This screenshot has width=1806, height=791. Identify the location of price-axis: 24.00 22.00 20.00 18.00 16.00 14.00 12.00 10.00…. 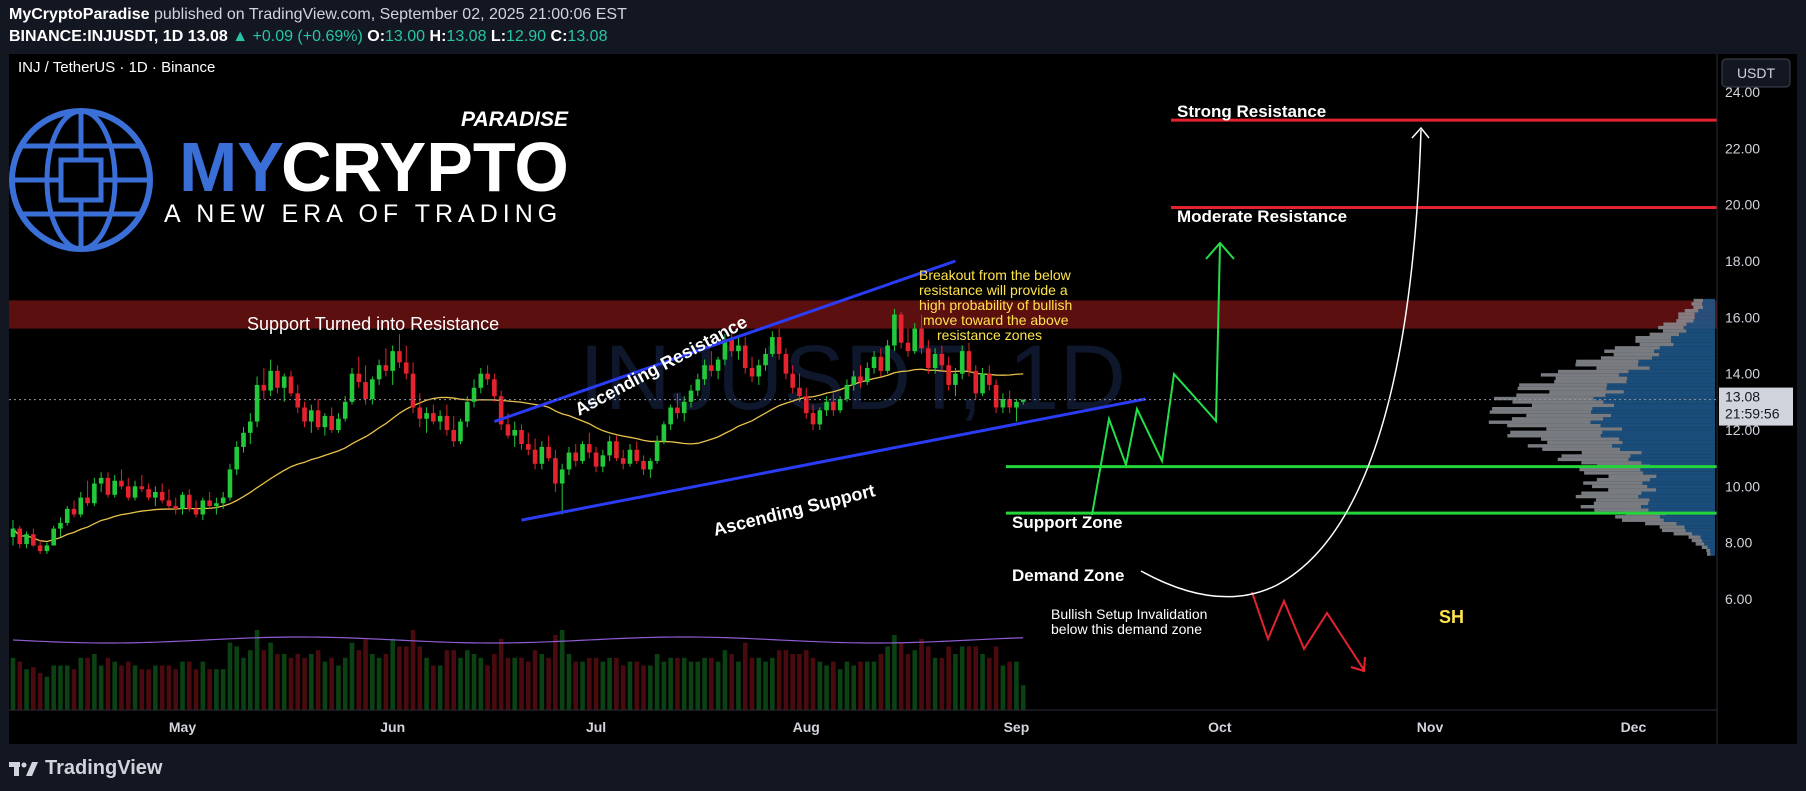
(1742, 345).